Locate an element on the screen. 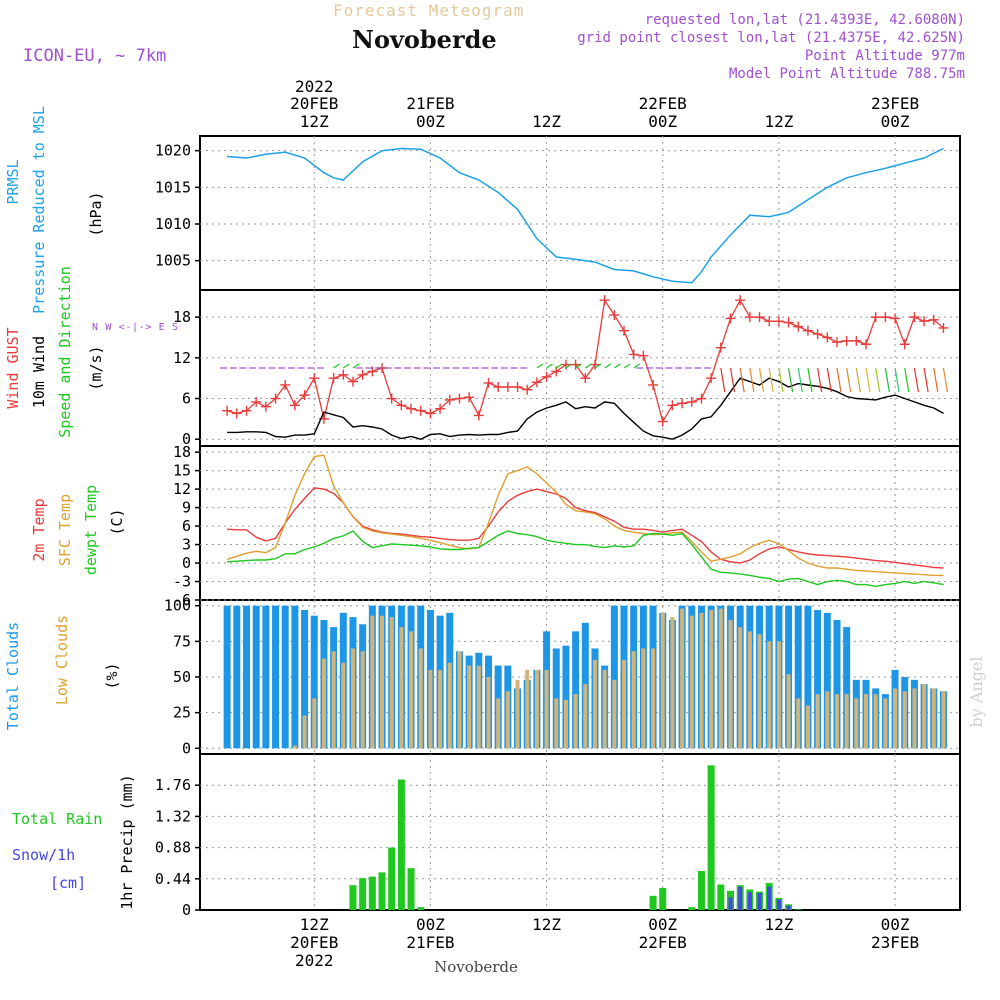  bottom-tick-hour: 12Z is located at coordinates (314, 924).